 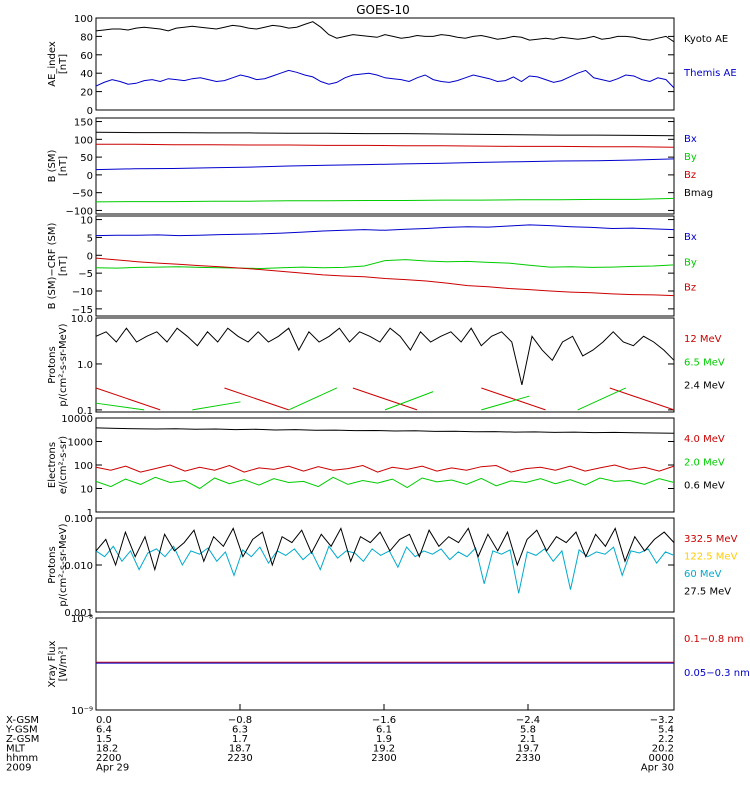 I want to click on y-tick-label: 40, so click(x=86, y=74).